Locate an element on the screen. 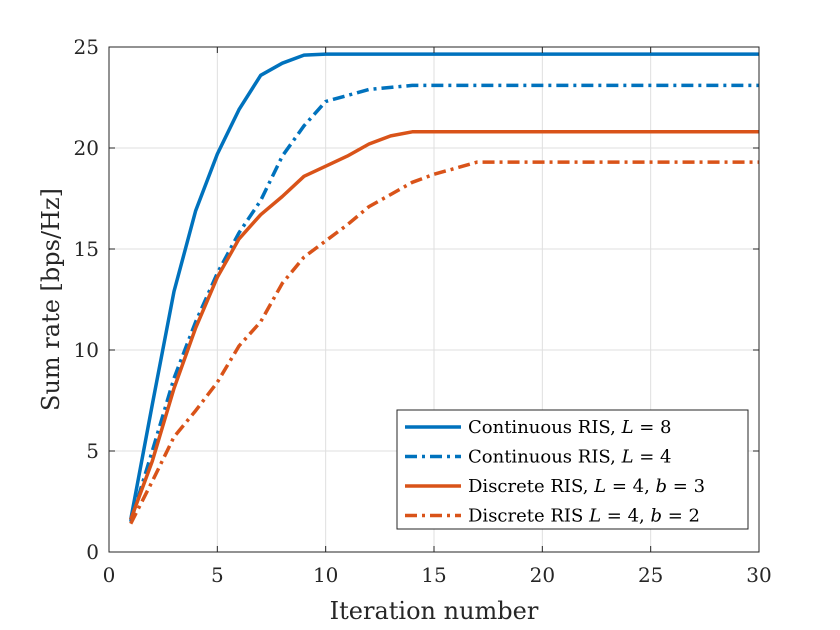  y-tick-label: 20 is located at coordinates (86, 148).